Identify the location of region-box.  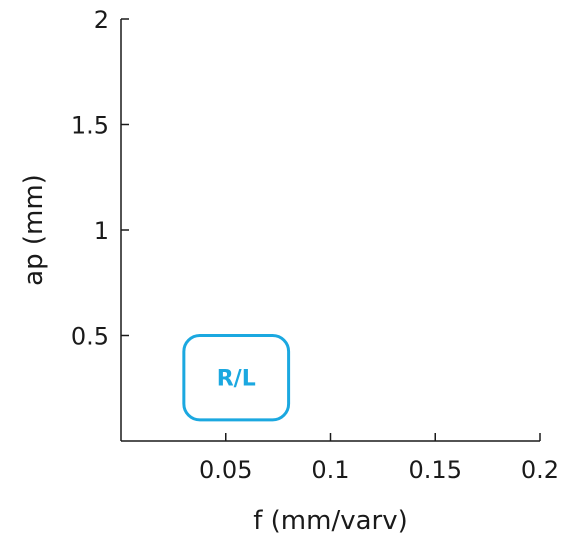
(236, 378).